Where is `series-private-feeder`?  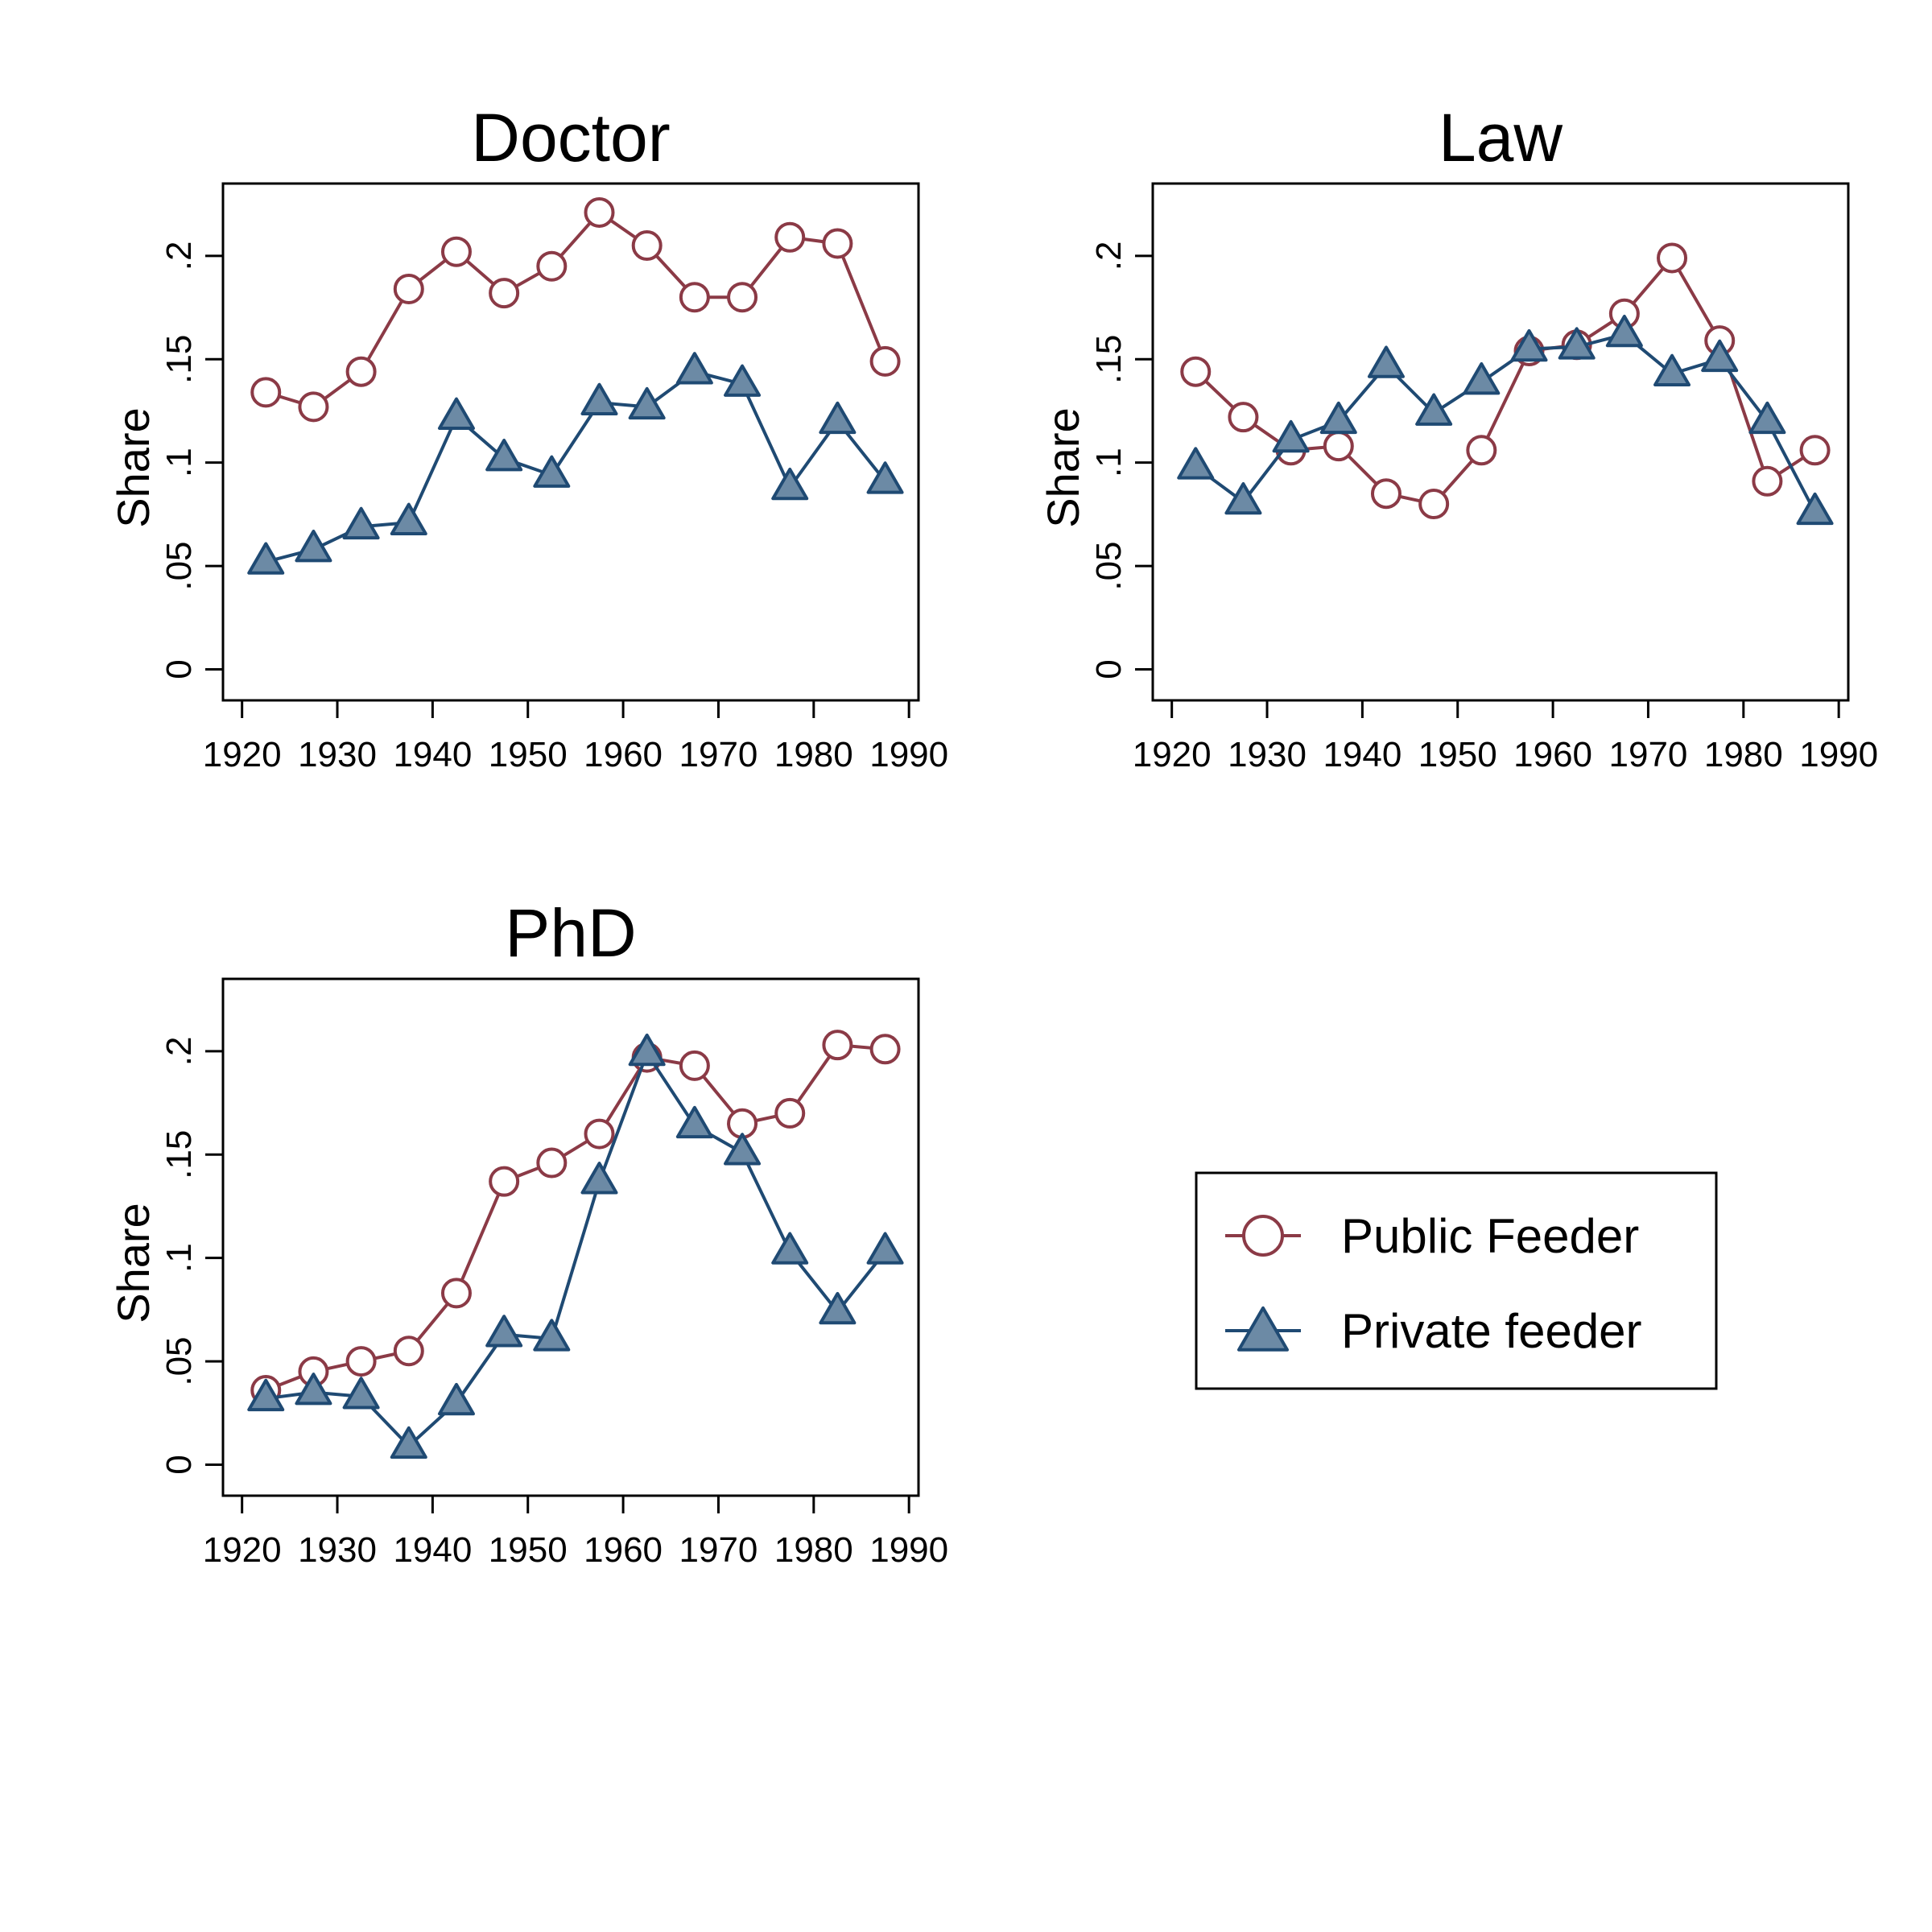 series-private-feeder is located at coordinates (1505, 420).